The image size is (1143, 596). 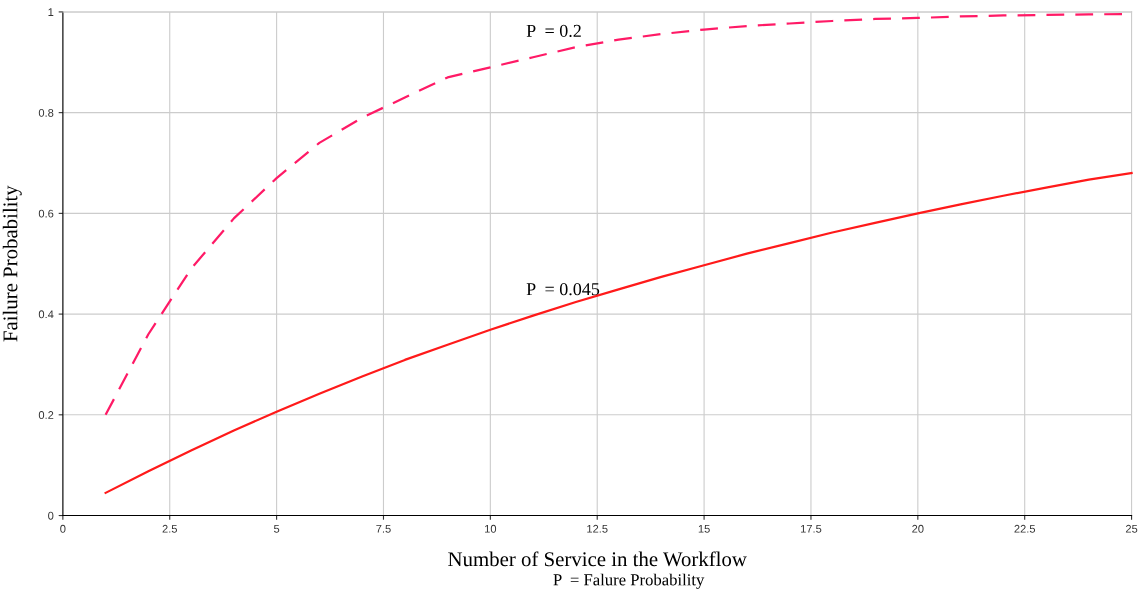 What do you see at coordinates (553, 30) in the screenshot?
I see `series-label: P = 0.2` at bounding box center [553, 30].